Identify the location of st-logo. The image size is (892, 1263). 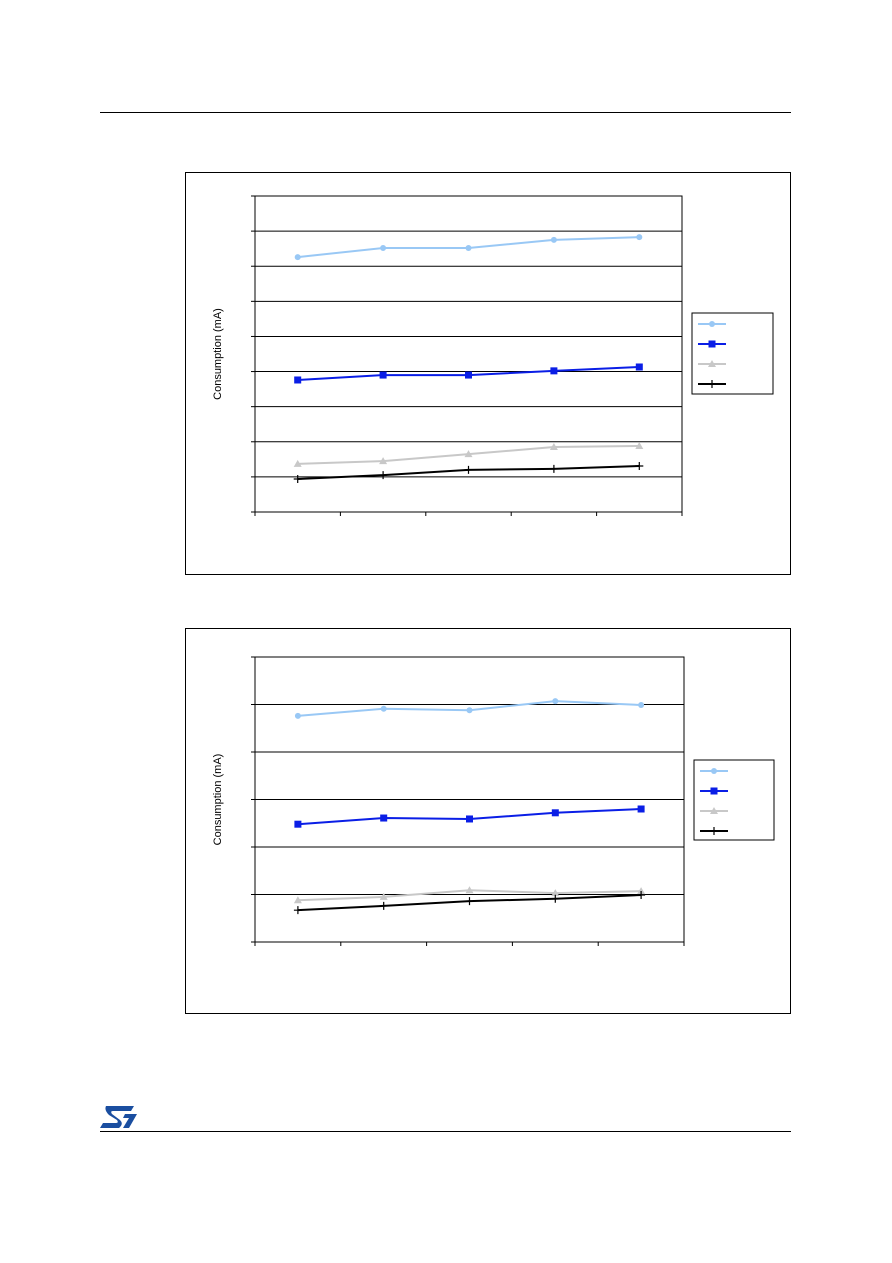
(118, 1117).